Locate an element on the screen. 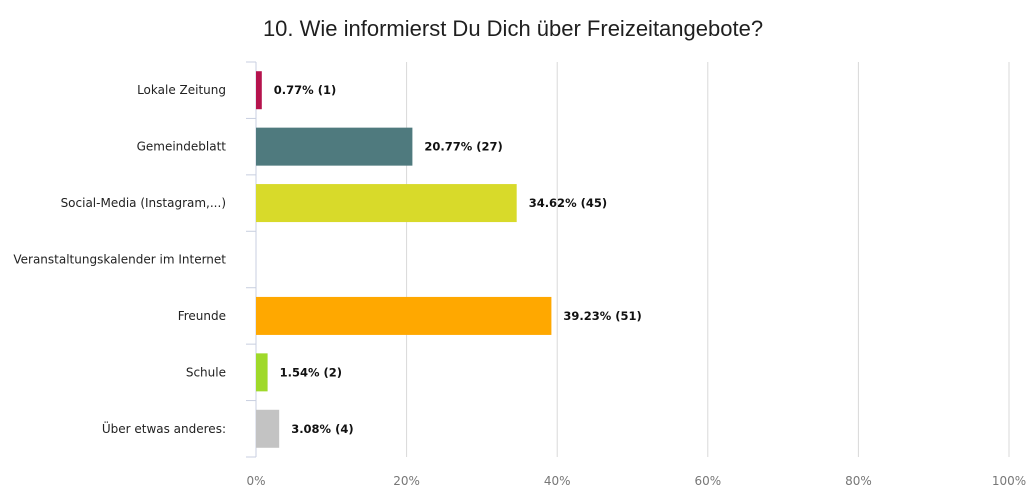 This screenshot has width=1027, height=493. data-label: 39.23% (51) is located at coordinates (602, 316).